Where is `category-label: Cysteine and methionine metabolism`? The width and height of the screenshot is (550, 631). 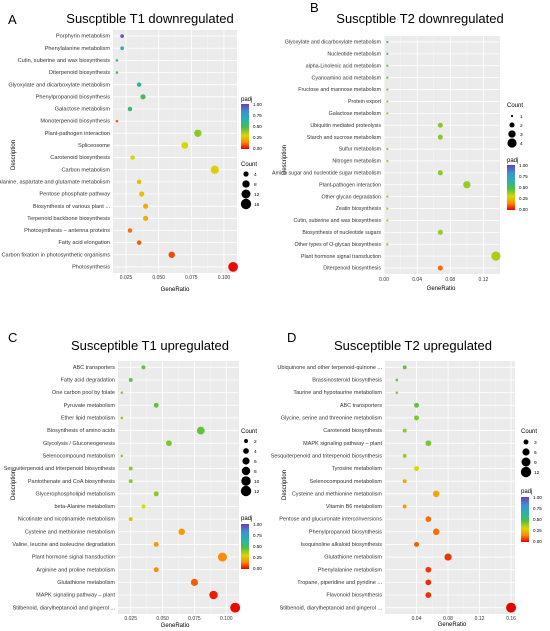 category-label: Cysteine and methionine metabolism is located at coordinates (337, 494).